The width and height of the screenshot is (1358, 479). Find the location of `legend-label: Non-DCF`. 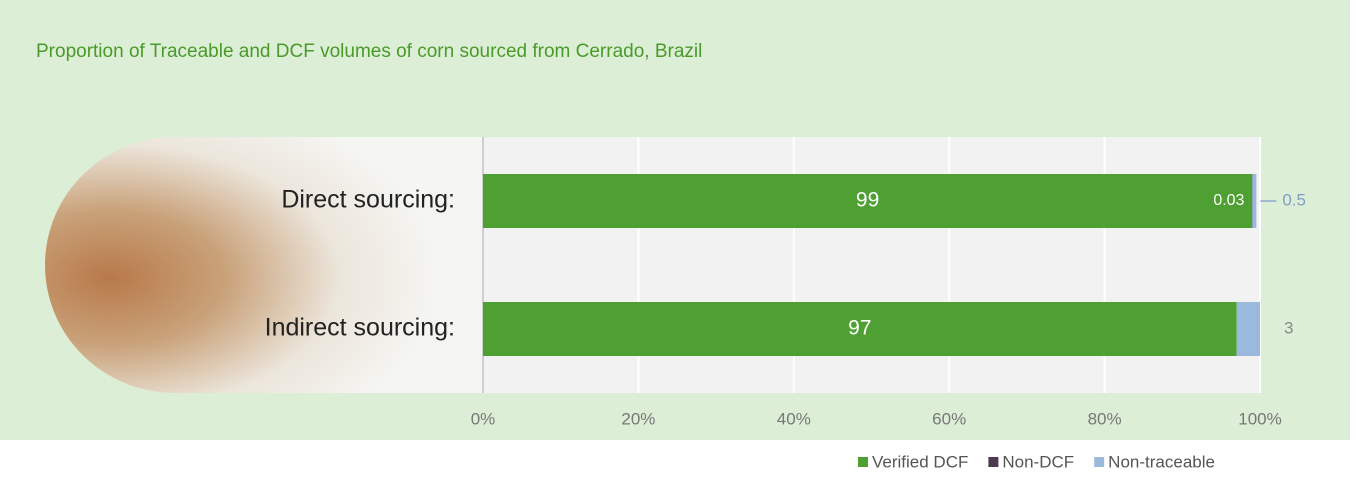

legend-label: Non-DCF is located at coordinates (1038, 461).